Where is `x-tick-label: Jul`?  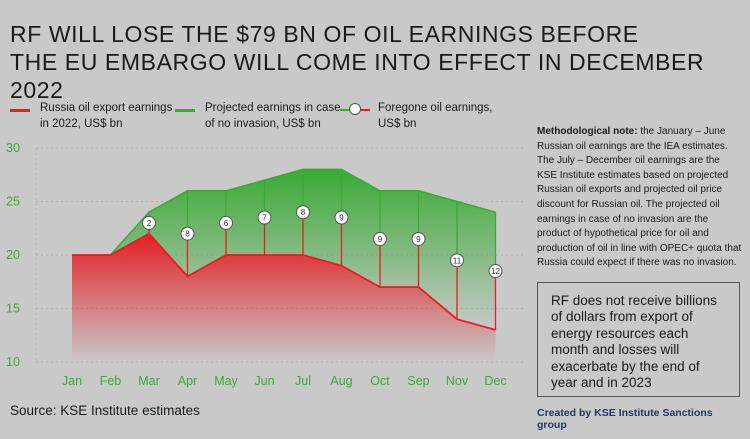
x-tick-label: Jul is located at coordinates (303, 381).